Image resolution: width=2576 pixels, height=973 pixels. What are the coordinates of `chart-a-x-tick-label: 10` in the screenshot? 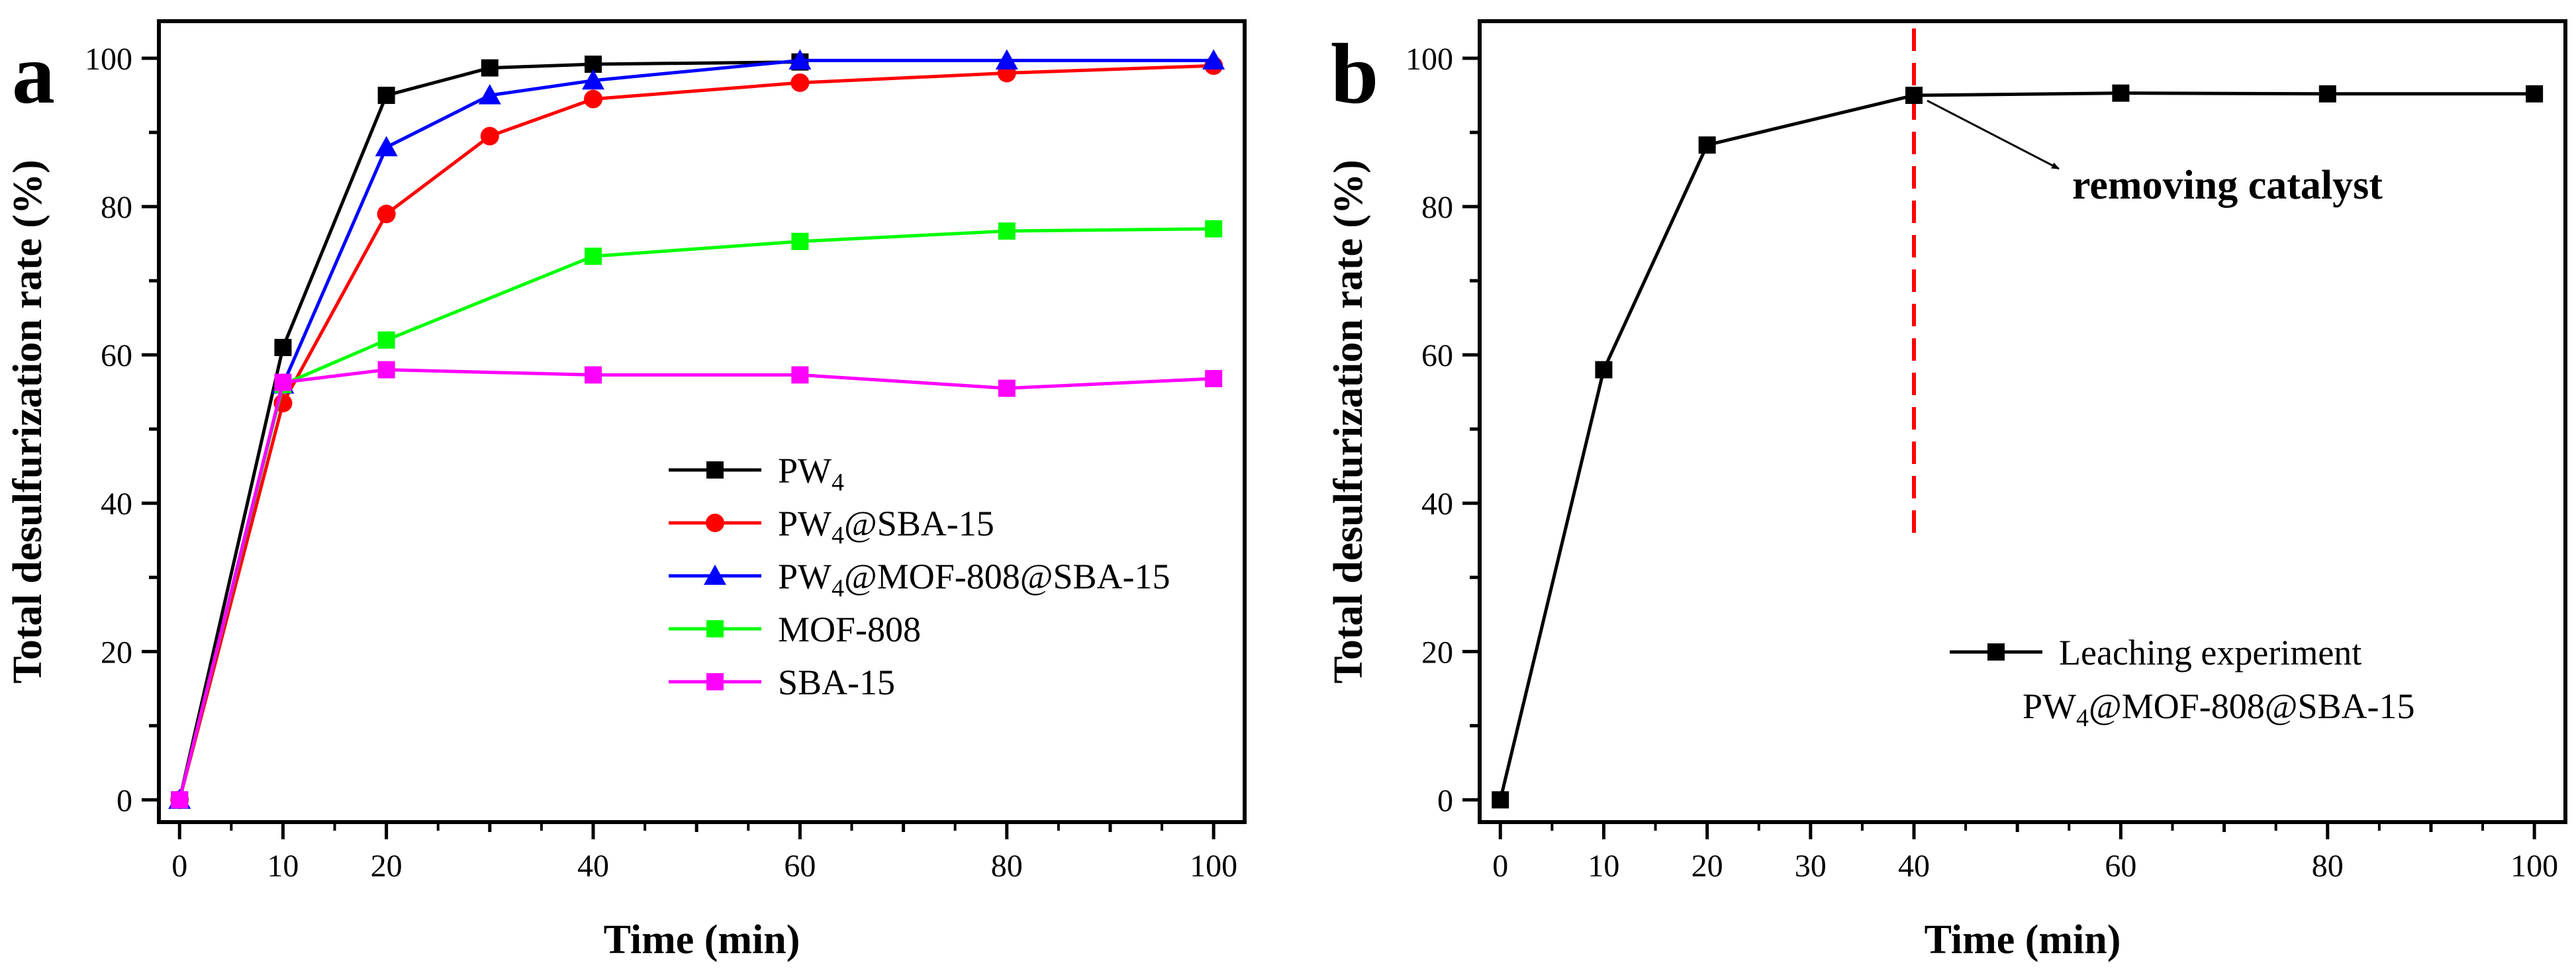 It's located at (283, 866).